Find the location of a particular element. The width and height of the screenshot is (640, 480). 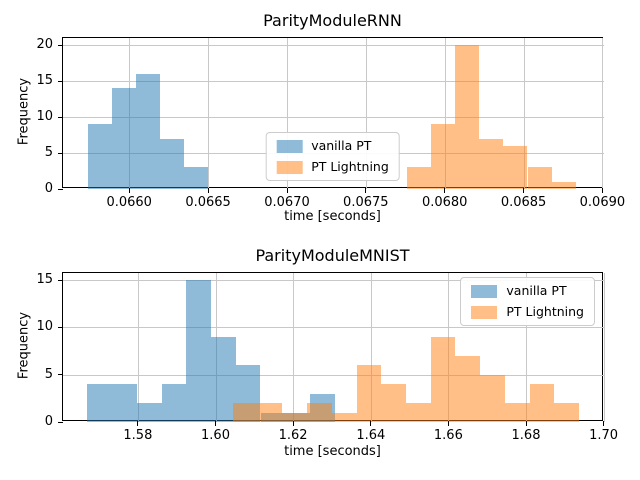

x-tick-label: 1.62 is located at coordinates (293, 435).